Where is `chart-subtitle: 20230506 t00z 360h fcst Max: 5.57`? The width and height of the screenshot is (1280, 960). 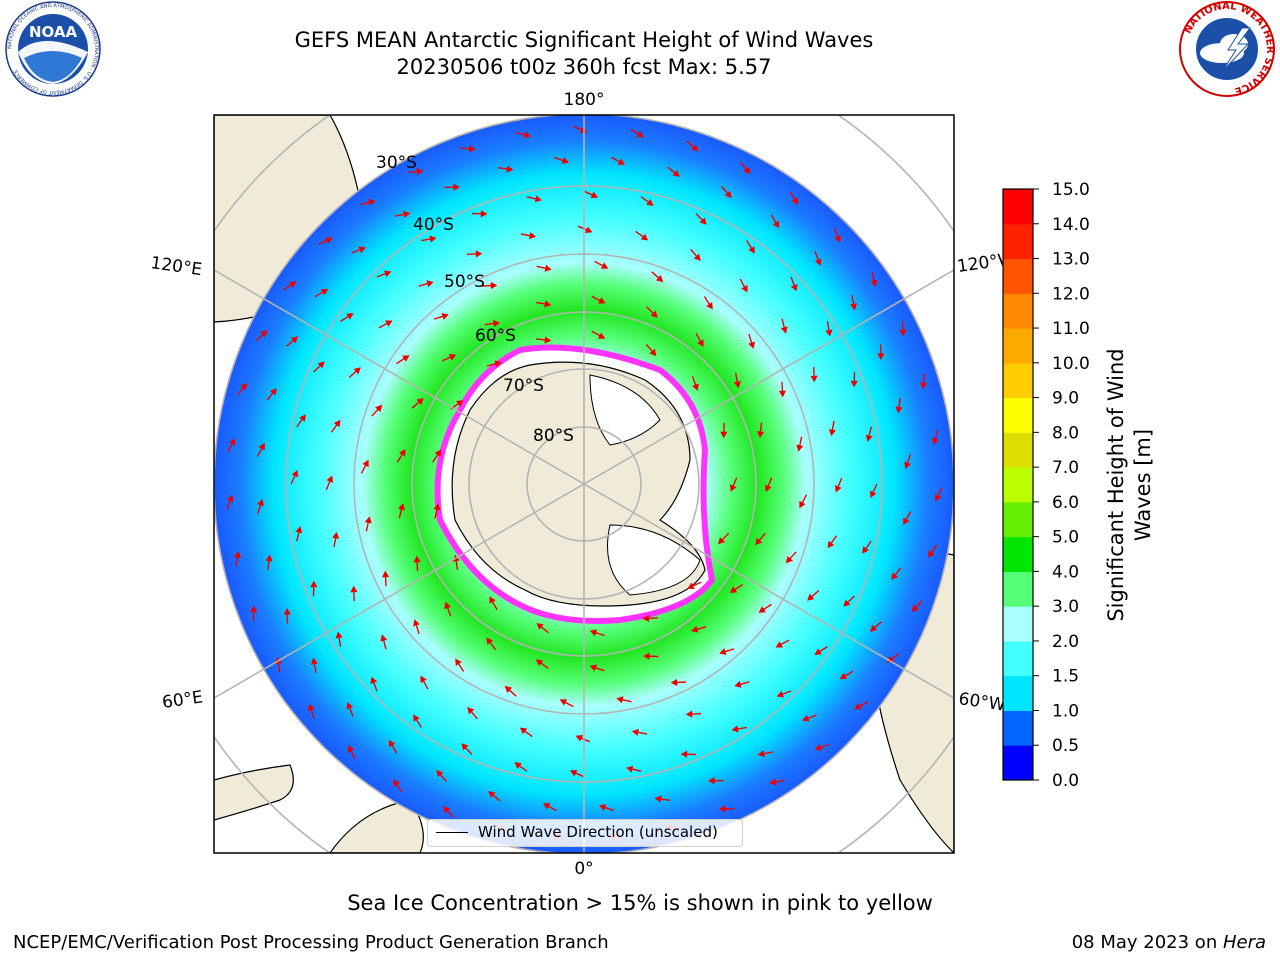 chart-subtitle: 20230506 t00z 360h fcst Max: 5.57 is located at coordinates (584, 67).